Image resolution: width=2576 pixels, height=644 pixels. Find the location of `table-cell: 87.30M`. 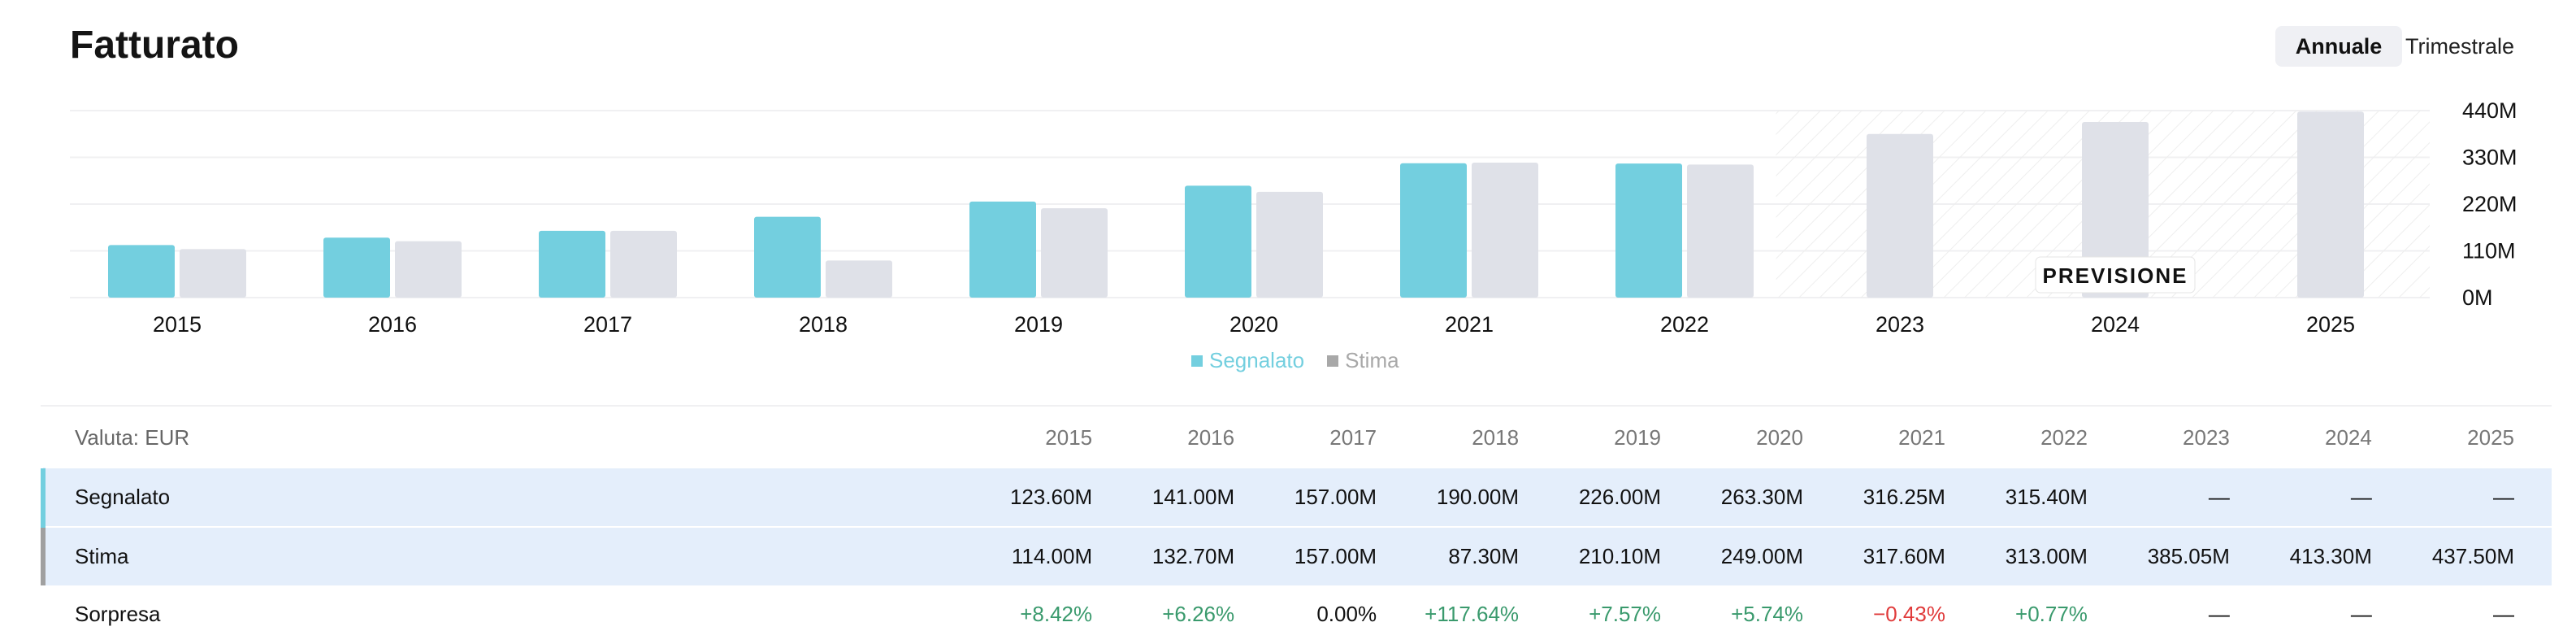

table-cell: 87.30M is located at coordinates (1485, 556).